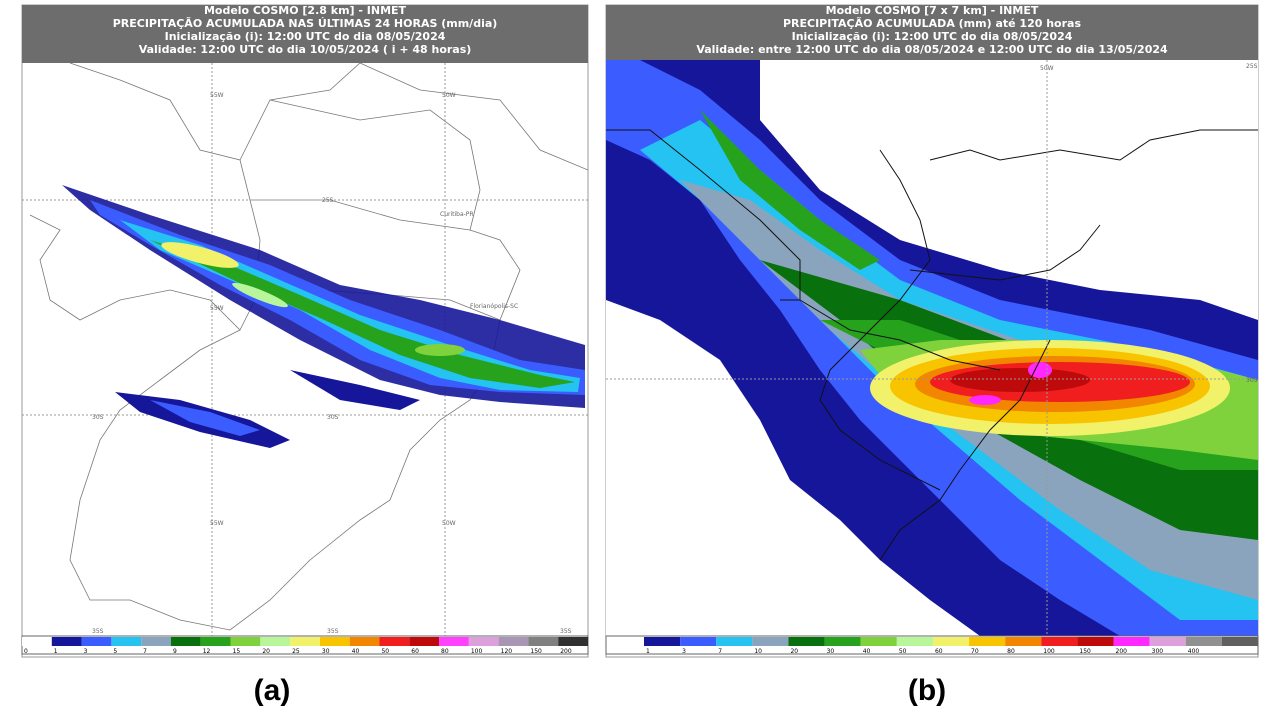 Image resolution: width=1280 pixels, height=720 pixels. I want to click on colorbar-label: 9, so click(175, 651).